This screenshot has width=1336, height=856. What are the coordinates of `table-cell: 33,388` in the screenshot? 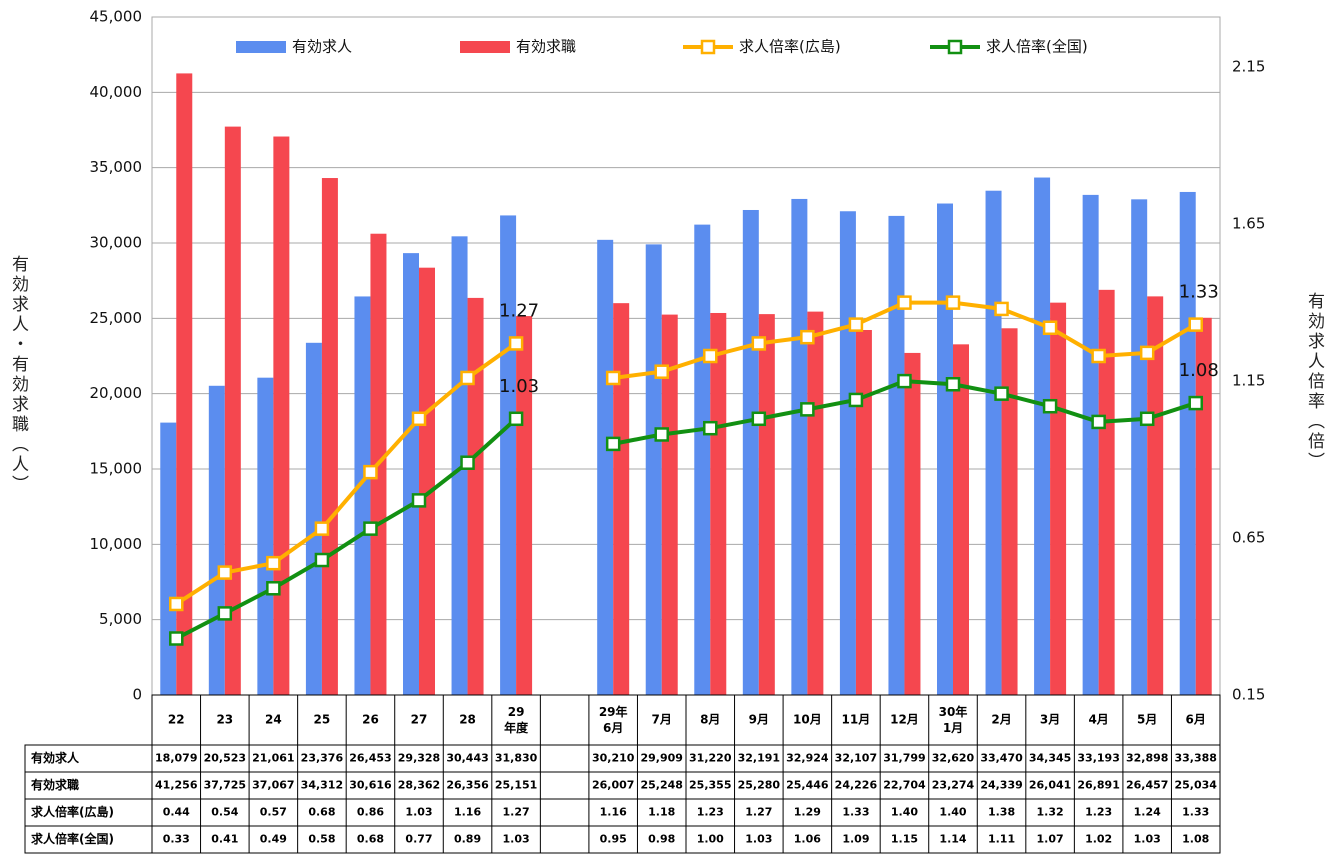 It's located at (1196, 758).